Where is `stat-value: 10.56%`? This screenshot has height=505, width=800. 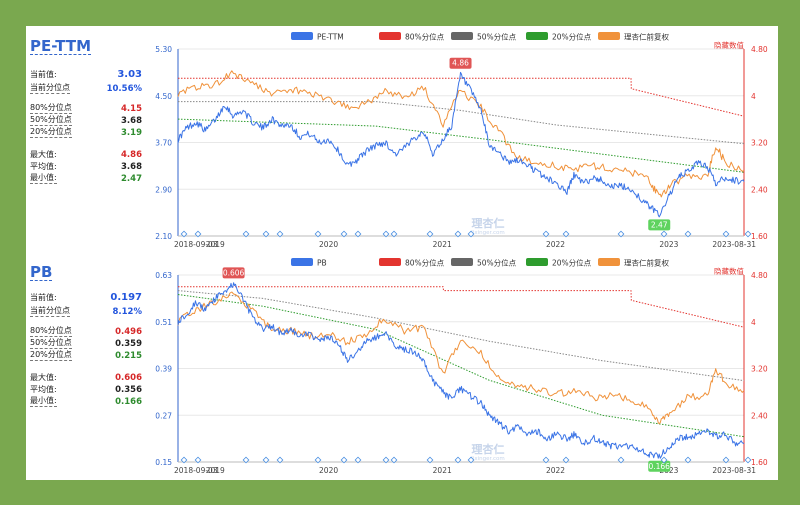
stat-value: 10.56% is located at coordinates (124, 89).